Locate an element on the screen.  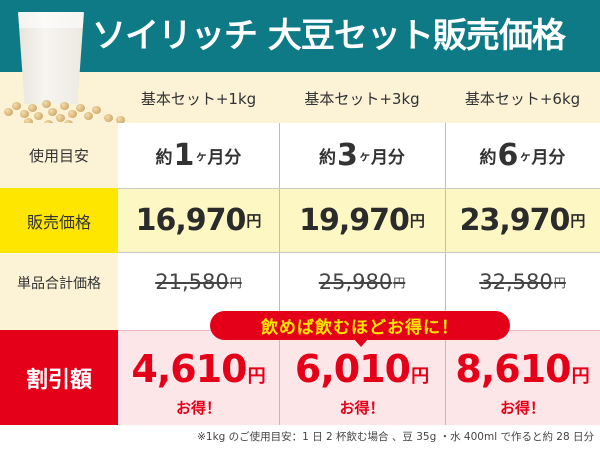
price-cell-6kg: 23,970 円 is located at coordinates (522, 220).